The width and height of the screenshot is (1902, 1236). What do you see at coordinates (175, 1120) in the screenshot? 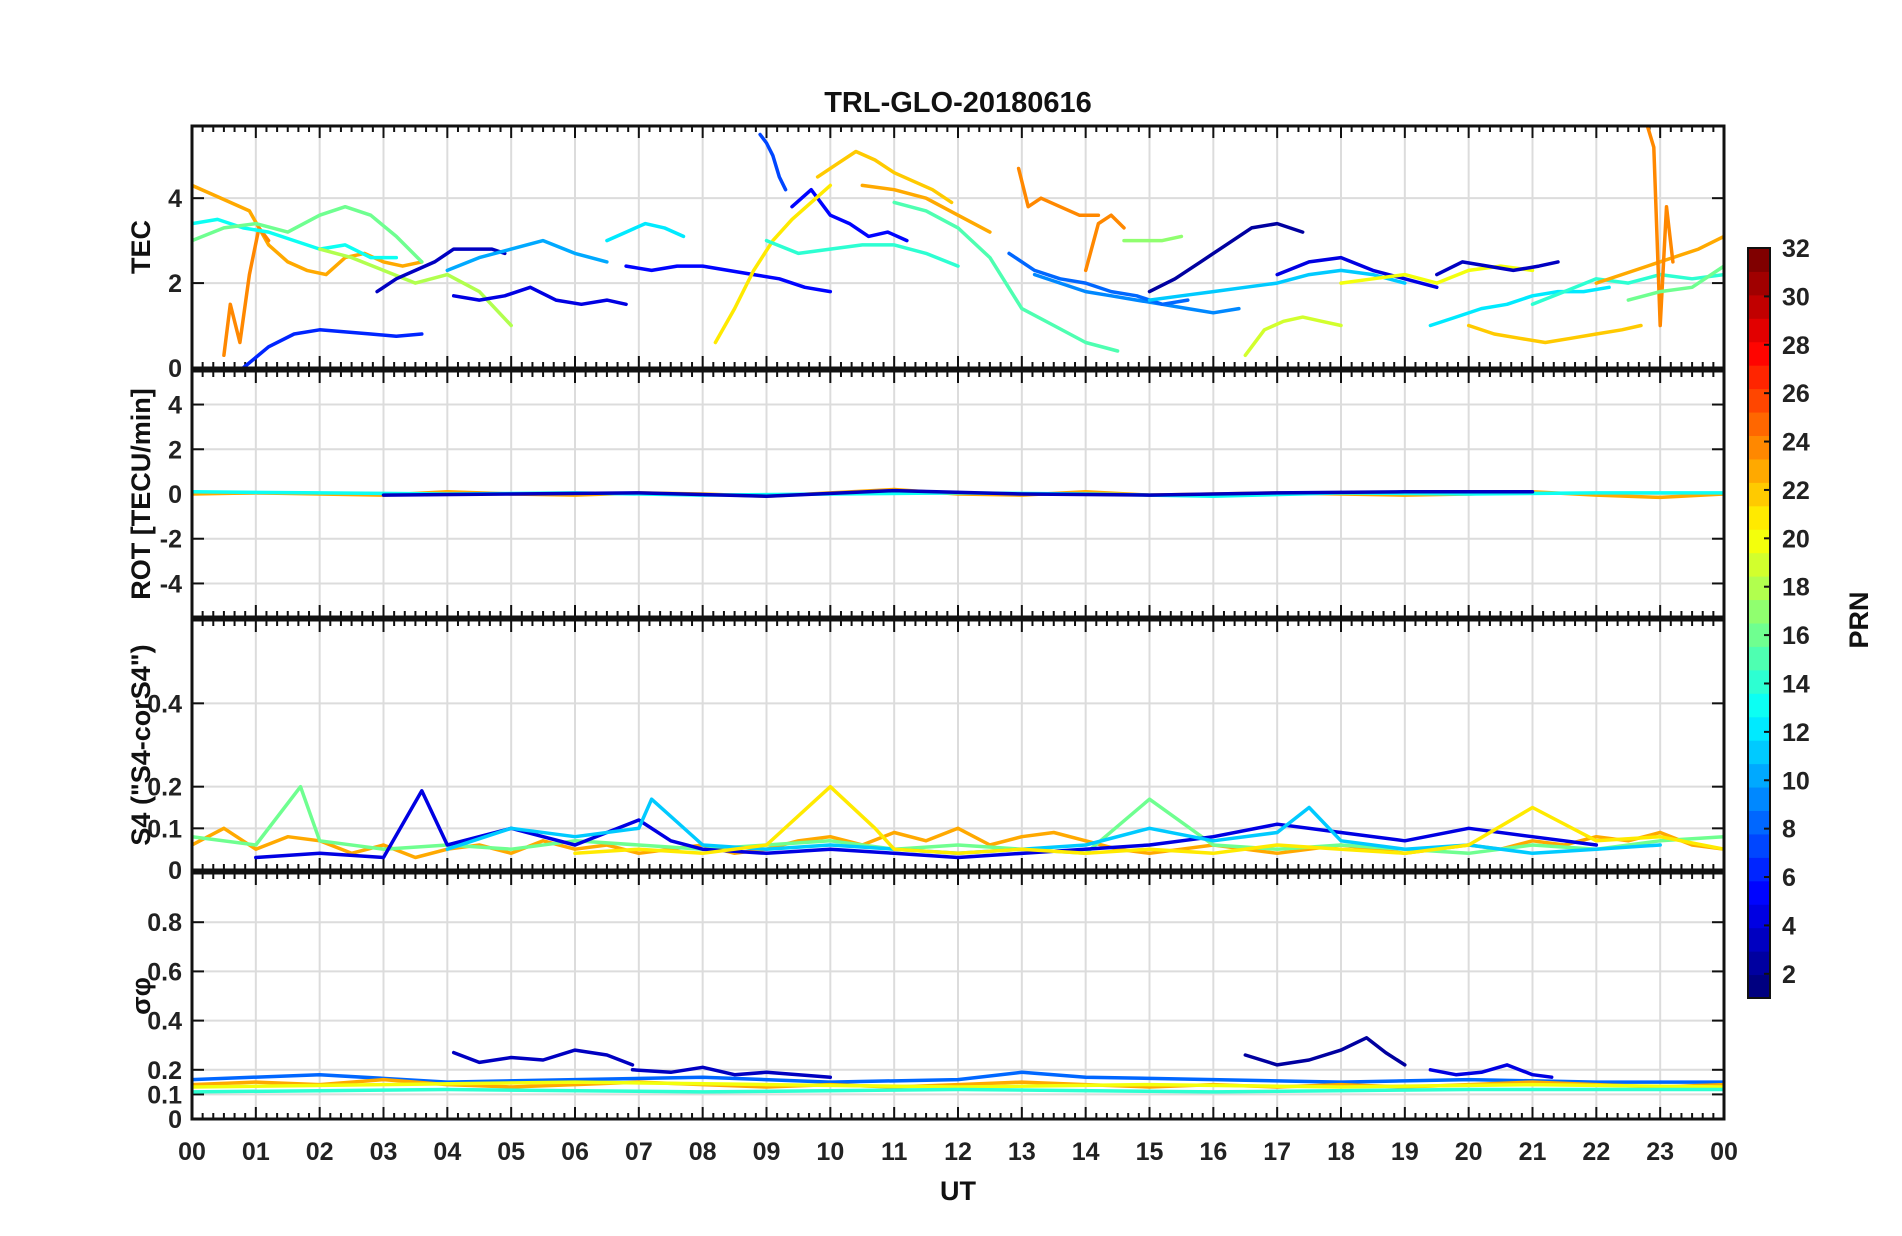
I see `sigma_phi-ytick-label: 0` at bounding box center [175, 1120].